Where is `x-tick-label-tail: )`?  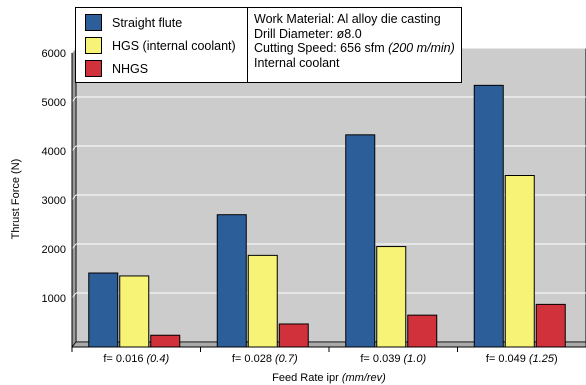 x-tick-label-tail: ) is located at coordinates (556, 359).